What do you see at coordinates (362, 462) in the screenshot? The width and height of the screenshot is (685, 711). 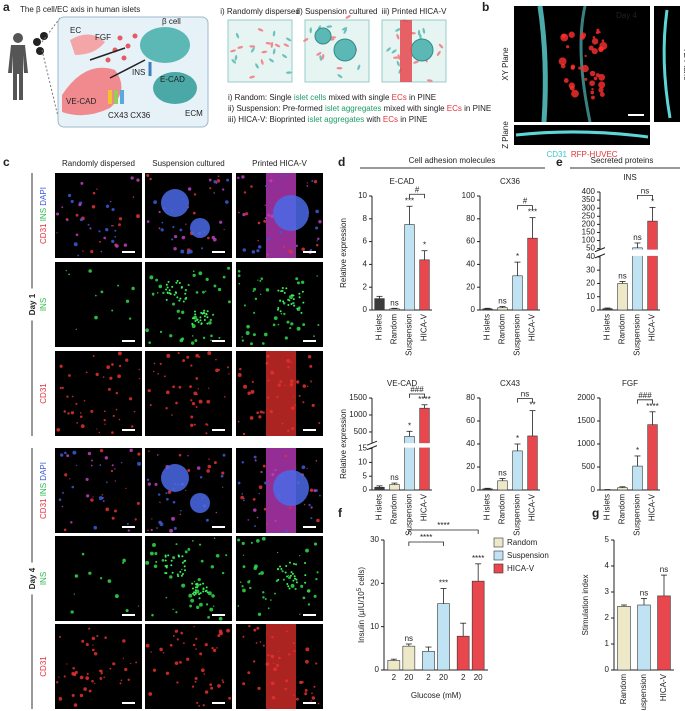 I see `y-tick-label: 10` at bounding box center [362, 462].